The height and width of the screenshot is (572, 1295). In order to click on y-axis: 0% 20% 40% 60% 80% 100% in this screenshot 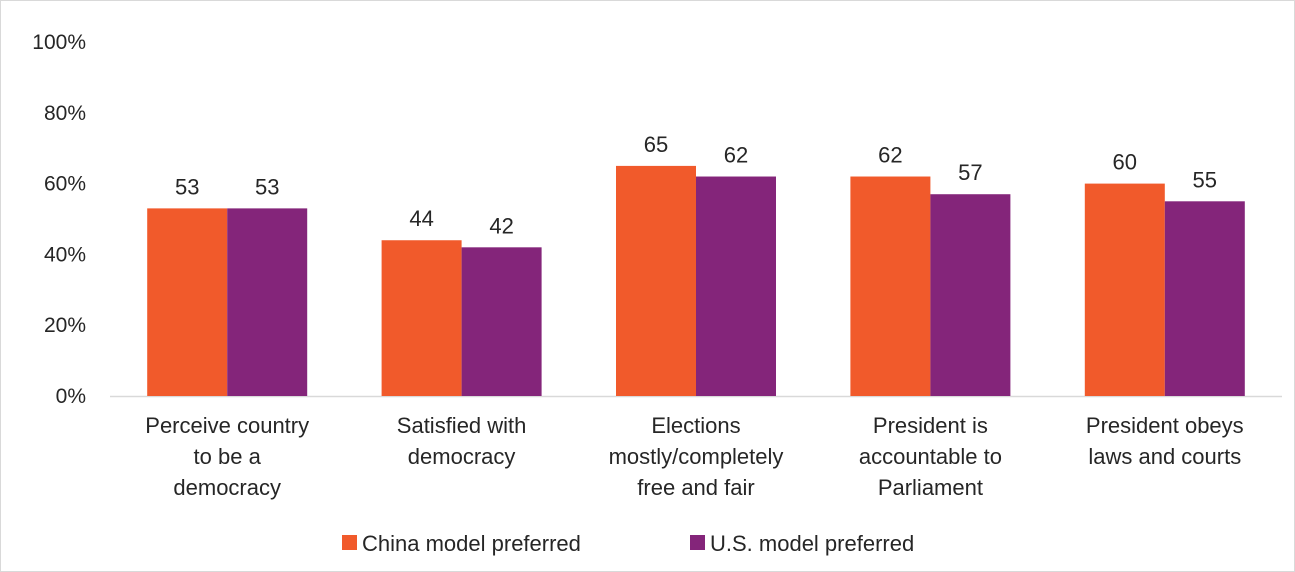, I will do `click(59, 219)`.